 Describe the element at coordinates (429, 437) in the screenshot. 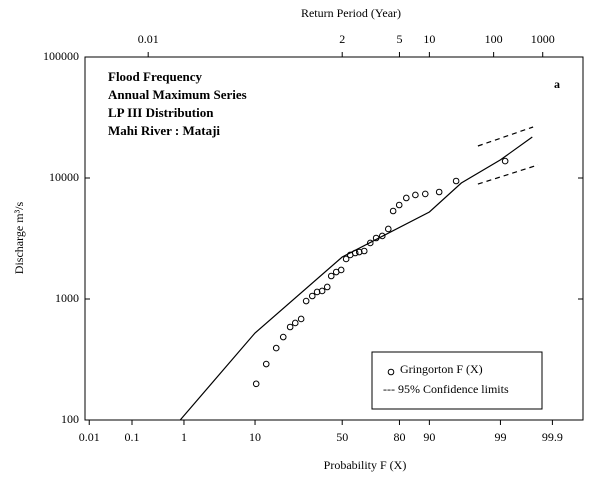

I see `x-tick-label: 90` at that location.